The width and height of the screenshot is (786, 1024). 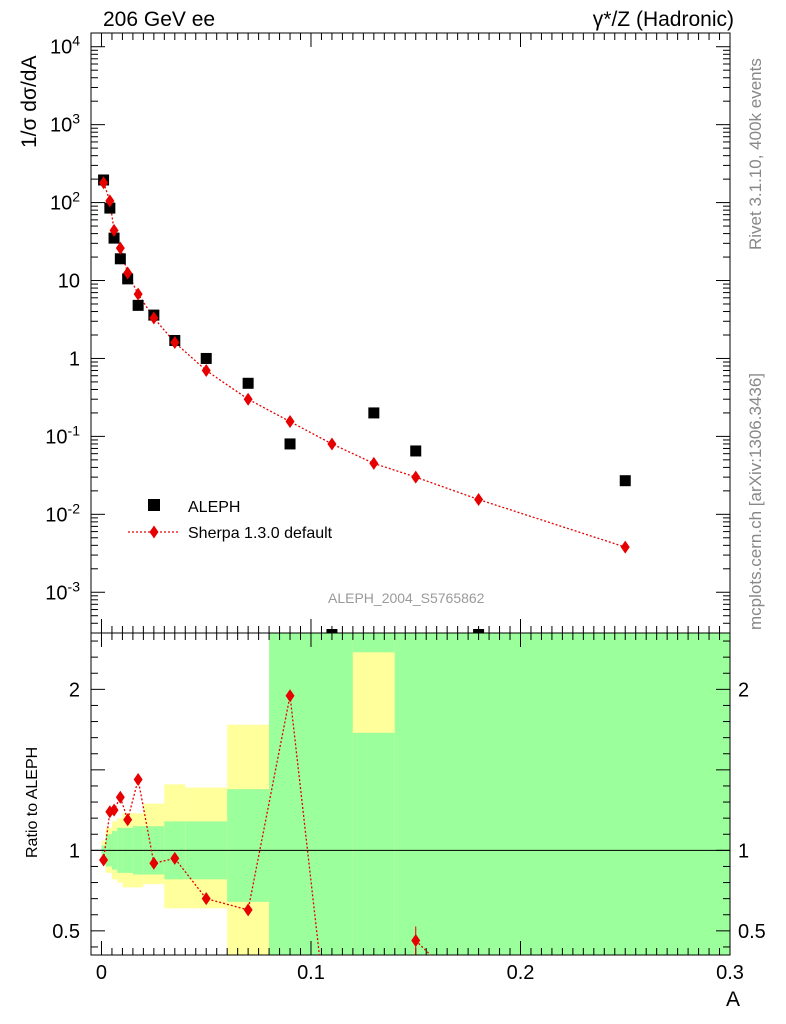 What do you see at coordinates (62, 435) in the screenshot?
I see `main-y-tick-label: 10⁻¹` at bounding box center [62, 435].